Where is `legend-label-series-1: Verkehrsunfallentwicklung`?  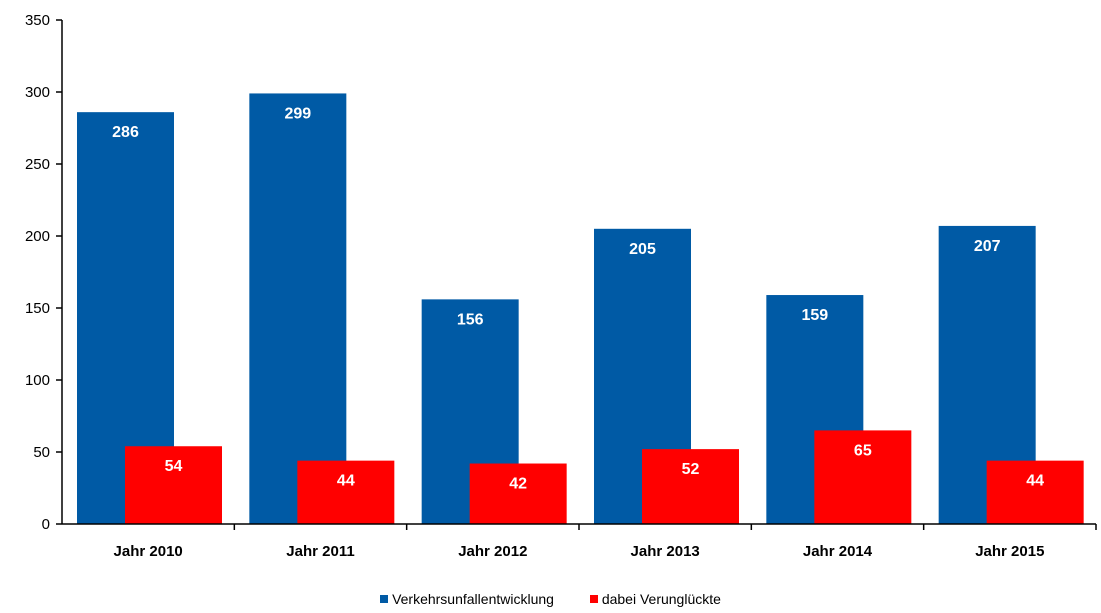 legend-label-series-1: Verkehrsunfallentwicklung is located at coordinates (473, 599).